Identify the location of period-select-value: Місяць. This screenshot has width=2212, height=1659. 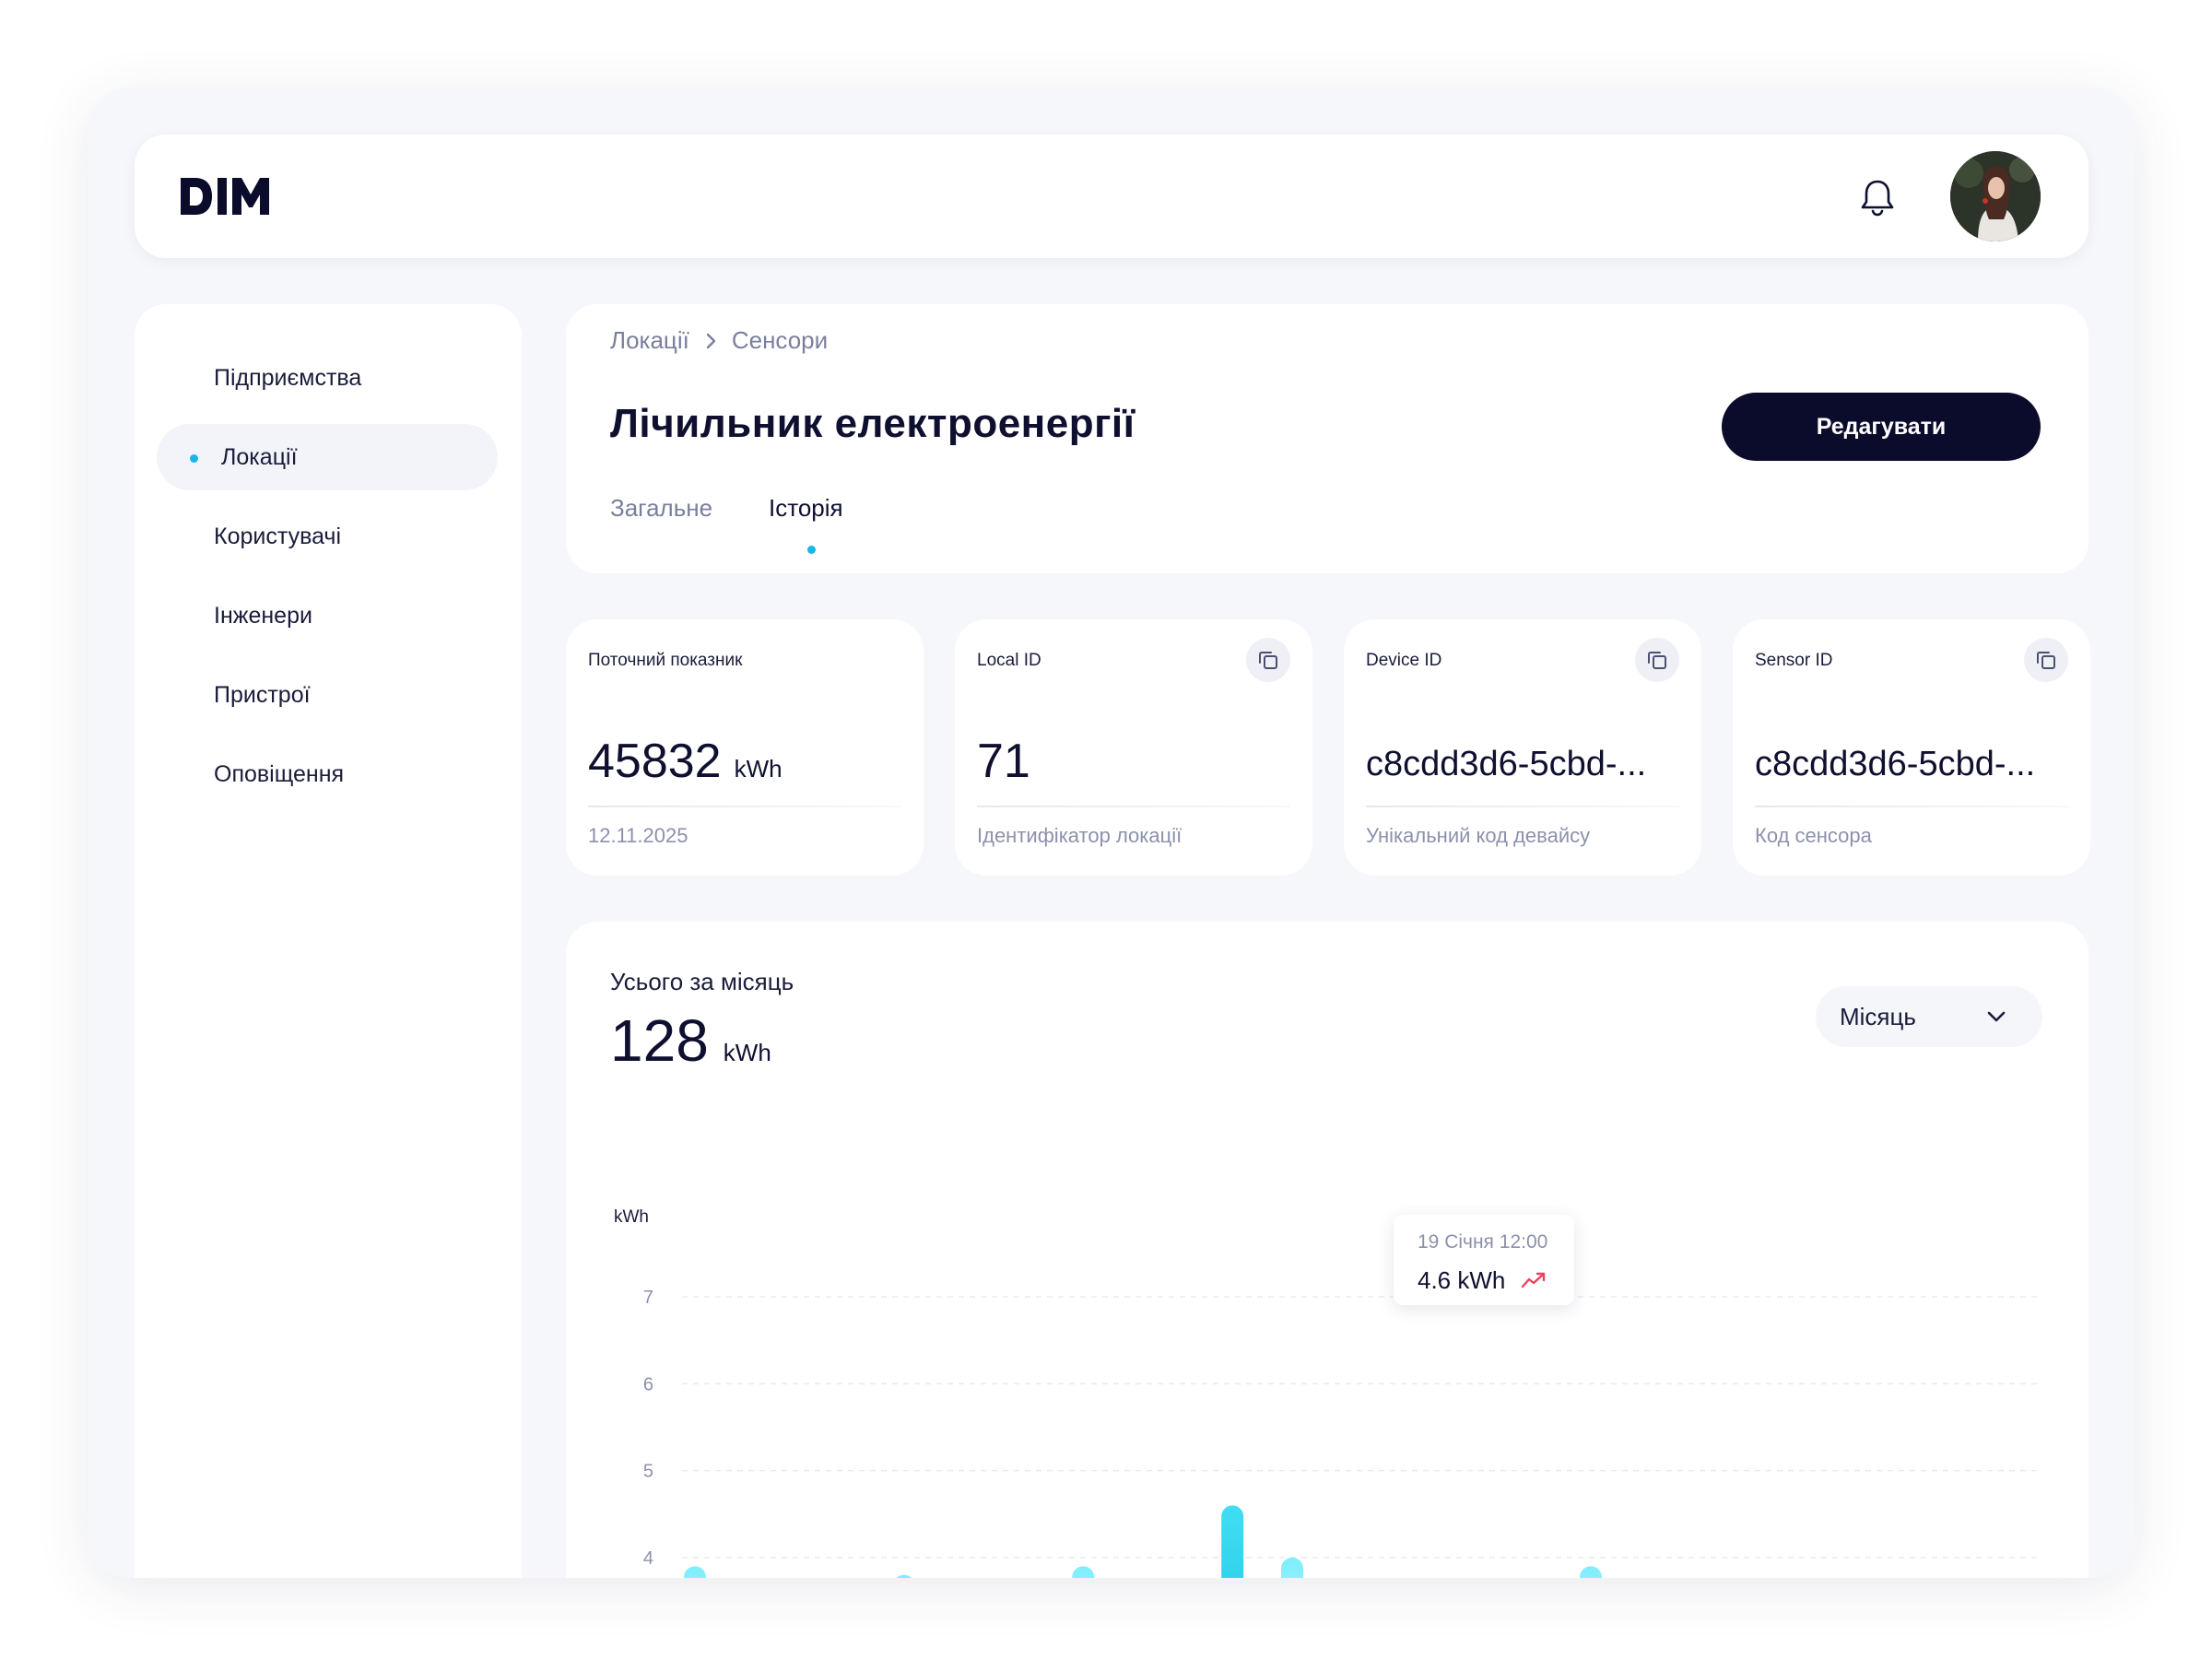
(1878, 1016).